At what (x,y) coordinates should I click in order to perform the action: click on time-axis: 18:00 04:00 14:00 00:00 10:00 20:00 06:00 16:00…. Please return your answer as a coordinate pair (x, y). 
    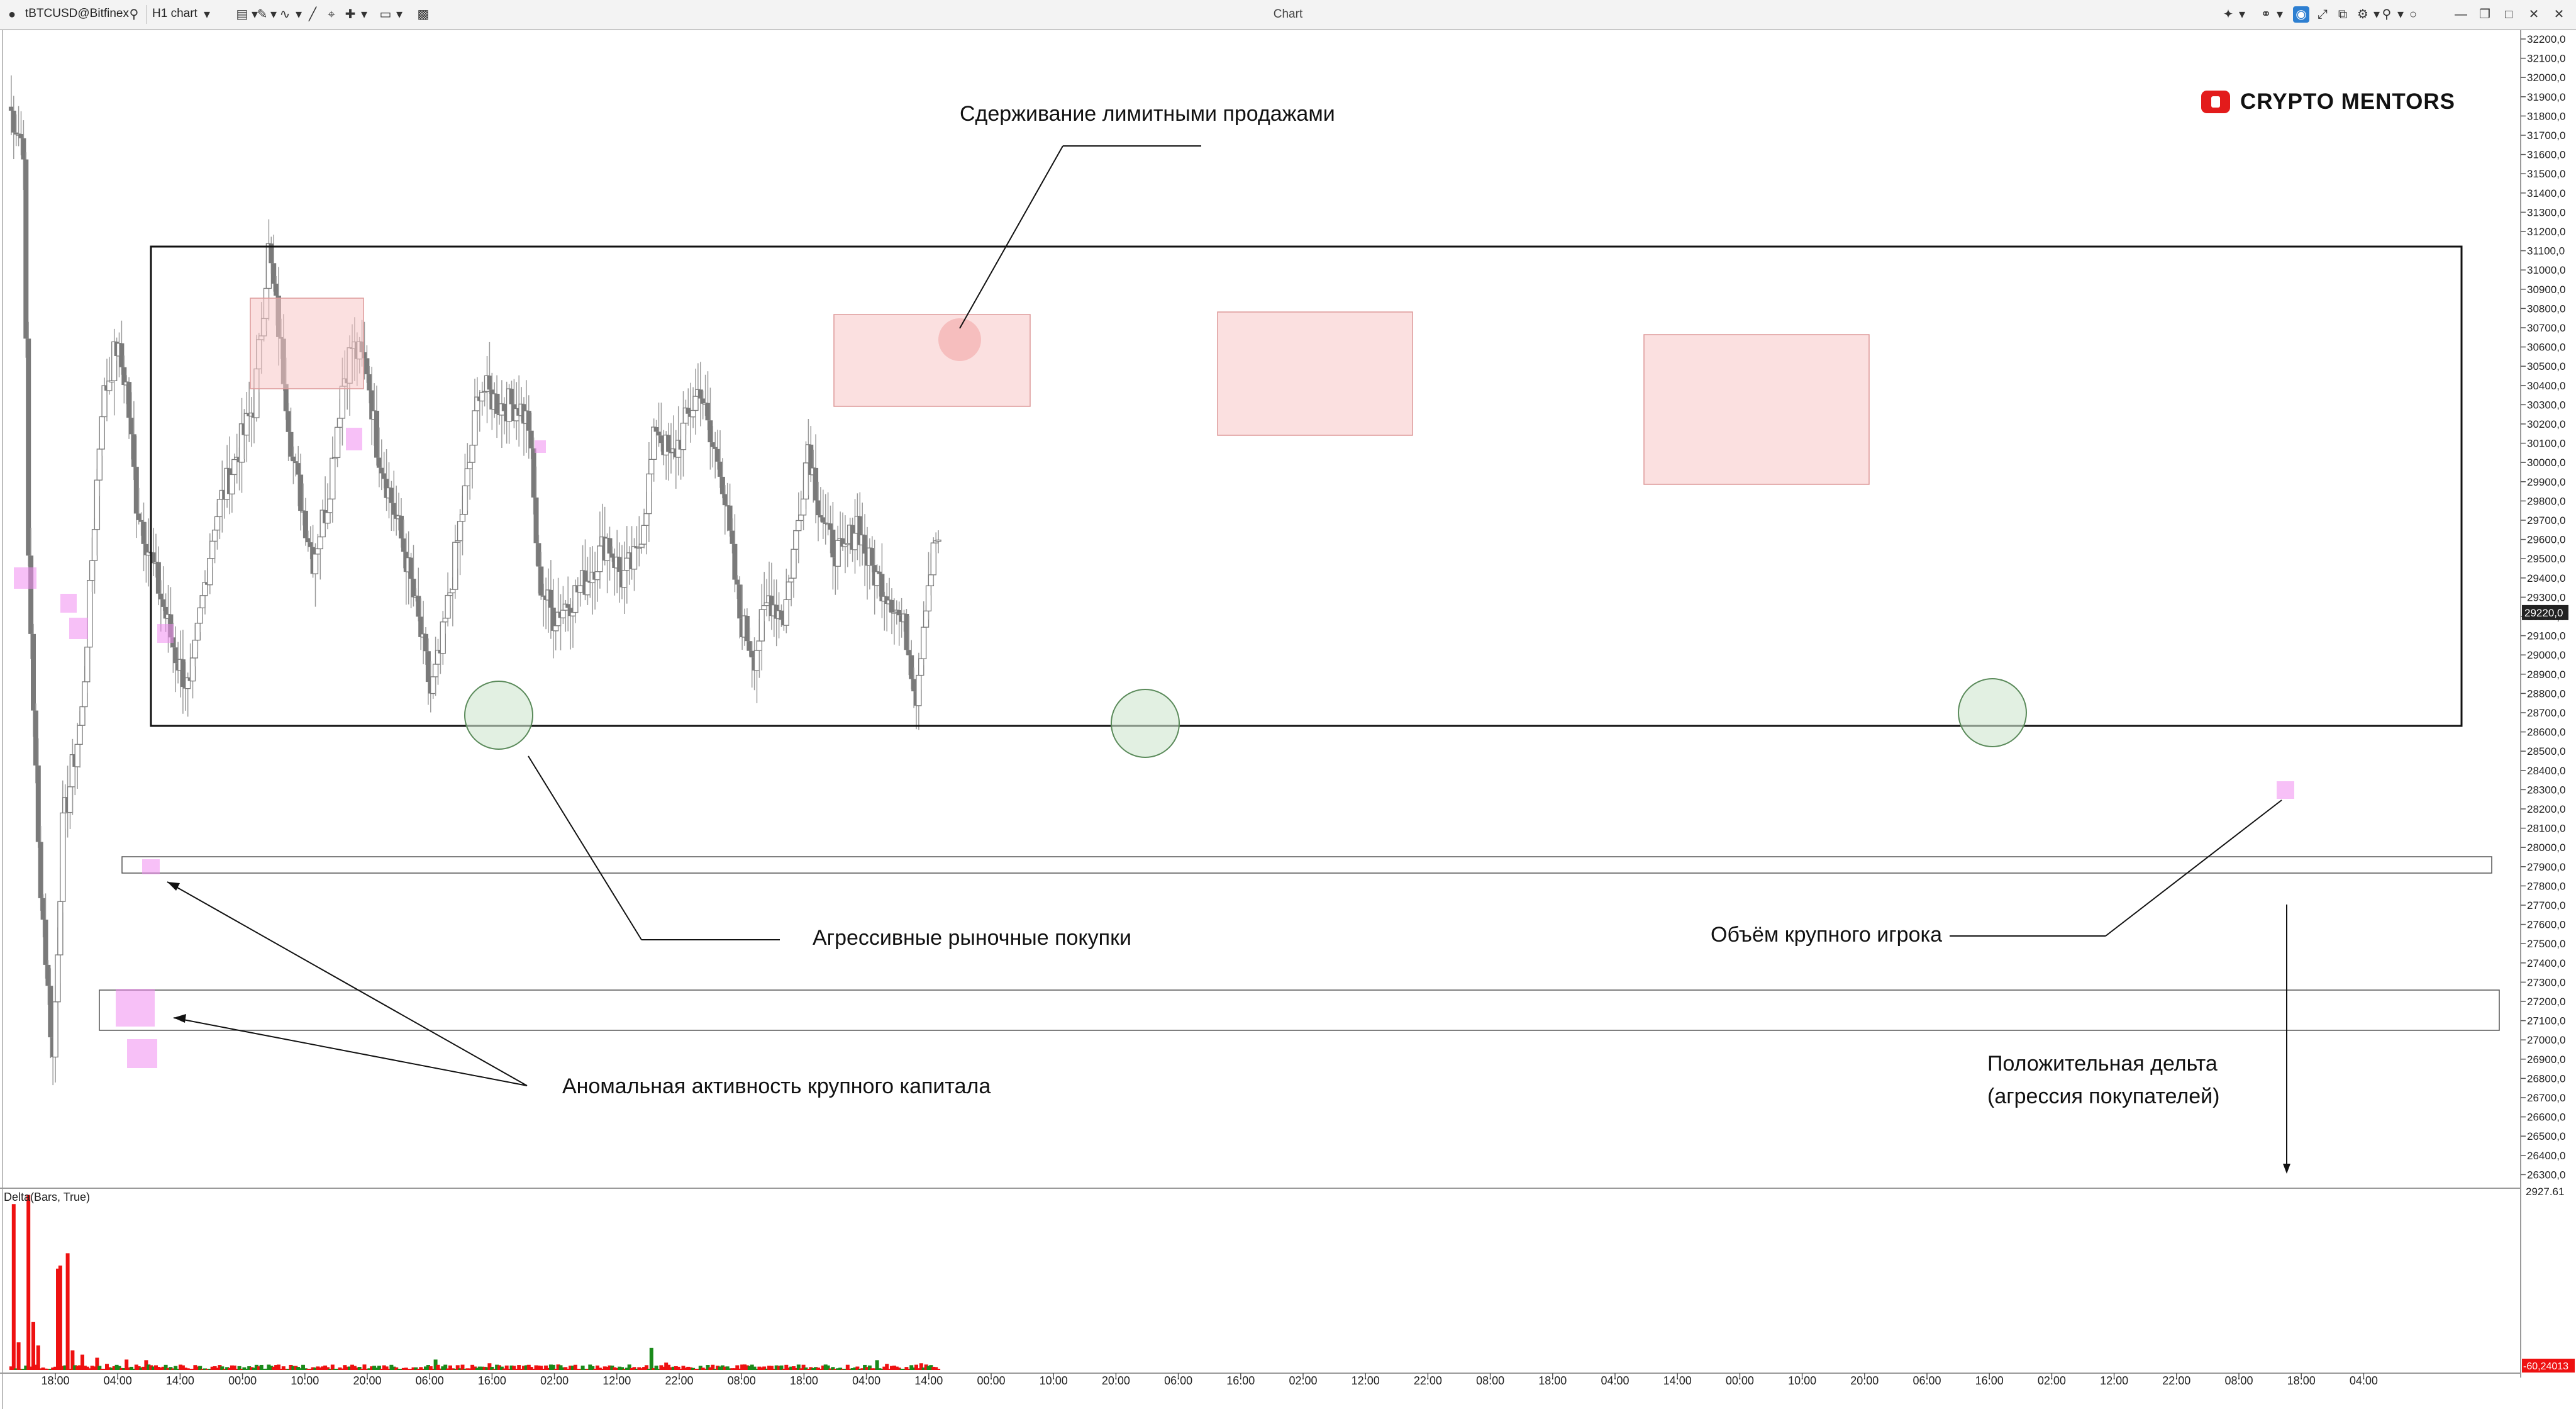
    Looking at the image, I should click on (1209, 1380).